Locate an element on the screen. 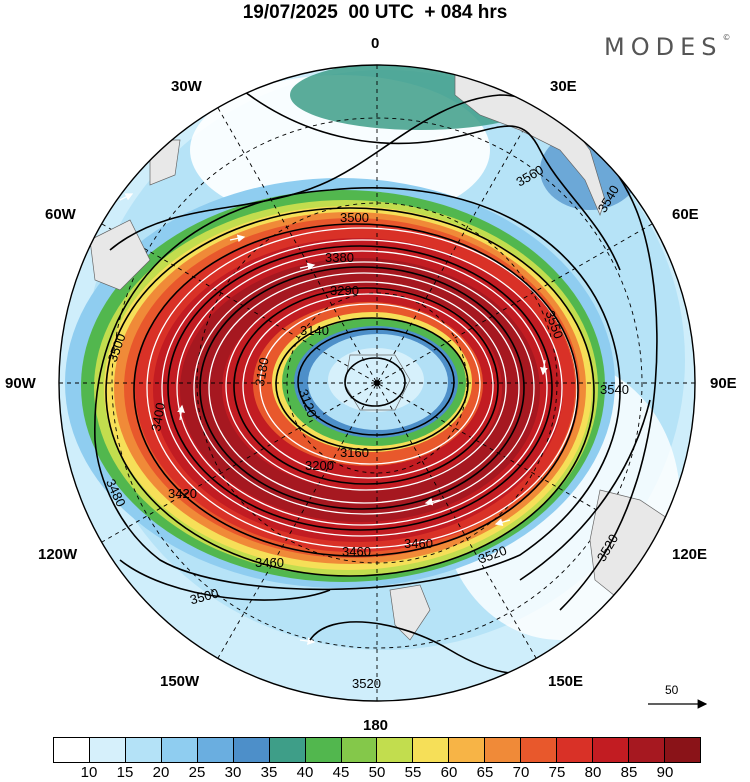  title-lead: + 084 hrs is located at coordinates (466, 12).